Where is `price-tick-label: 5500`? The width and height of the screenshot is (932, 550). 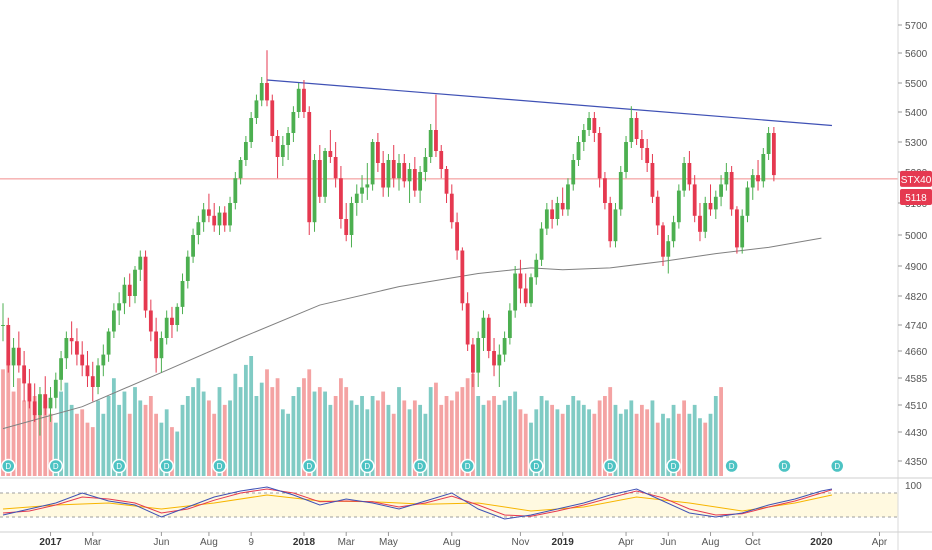
price-tick-label: 5500 is located at coordinates (916, 84).